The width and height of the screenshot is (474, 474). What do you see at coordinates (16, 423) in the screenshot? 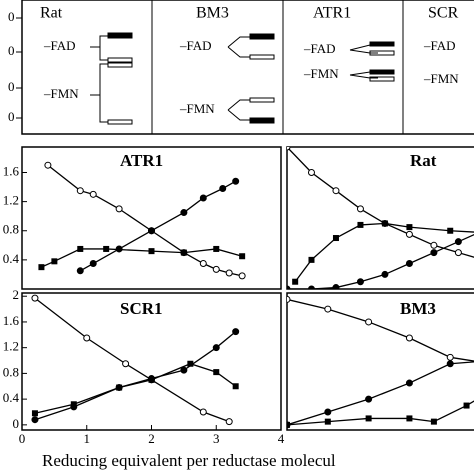
I see `y-tick-label: 0` at bounding box center [16, 423].